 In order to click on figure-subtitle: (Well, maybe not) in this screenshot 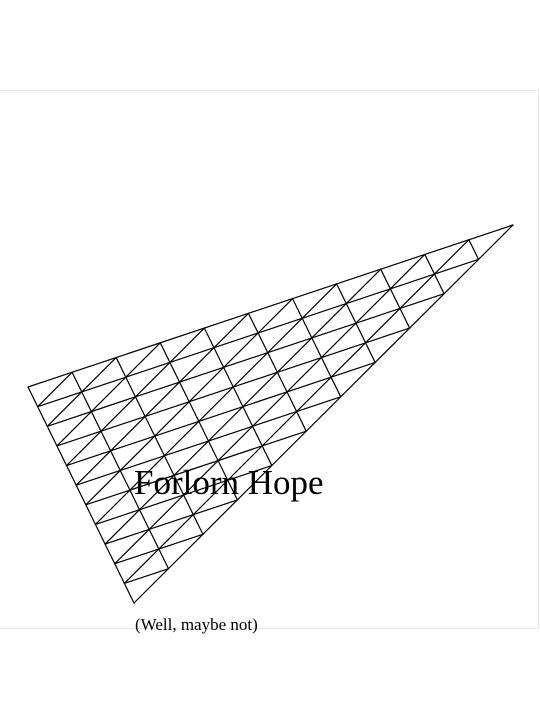, I will do `click(196, 624)`.